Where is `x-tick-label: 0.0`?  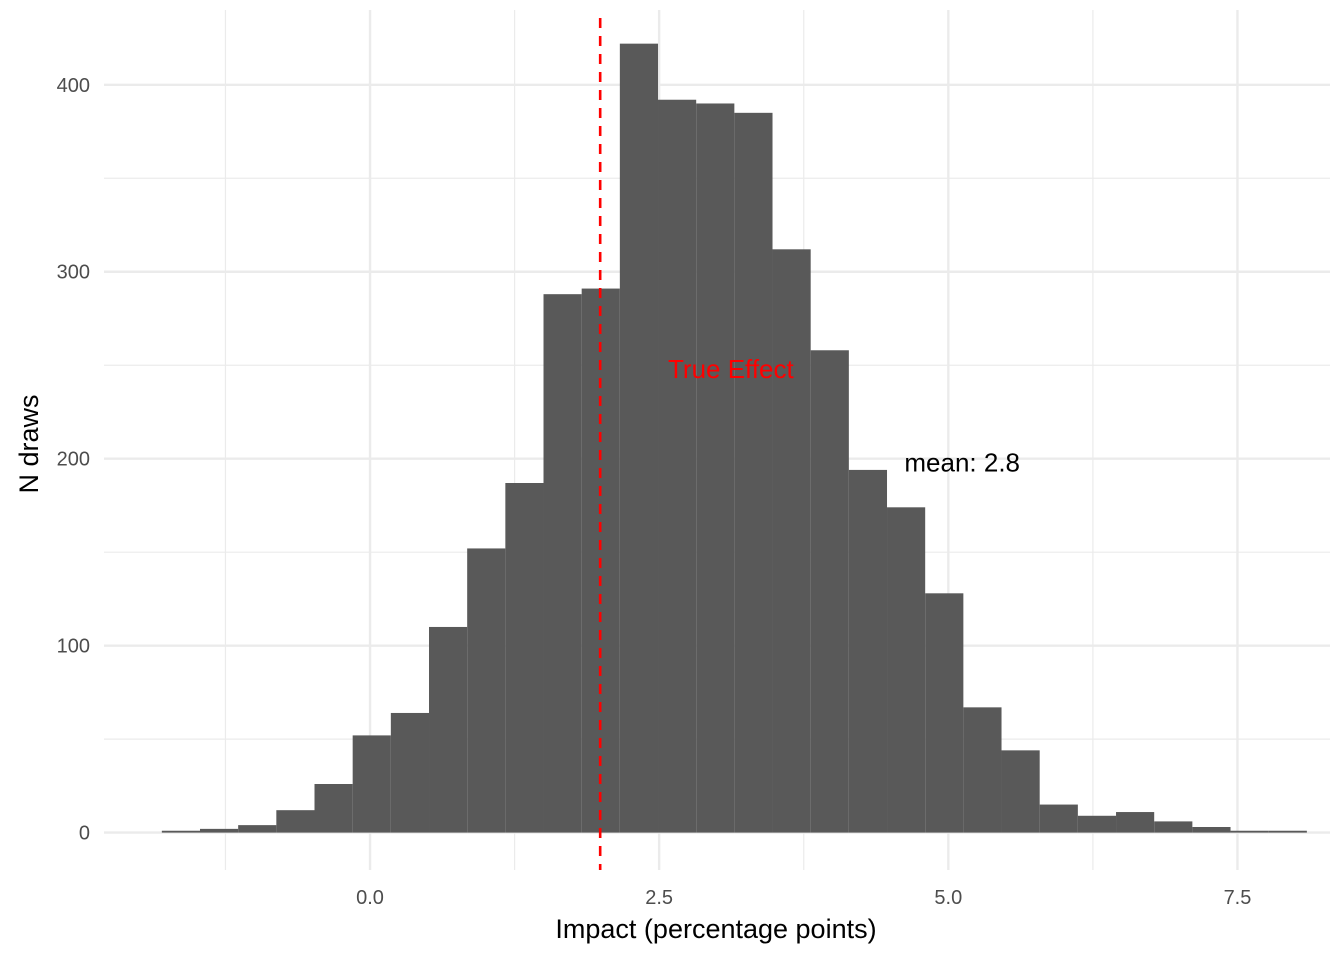
x-tick-label: 0.0 is located at coordinates (370, 898).